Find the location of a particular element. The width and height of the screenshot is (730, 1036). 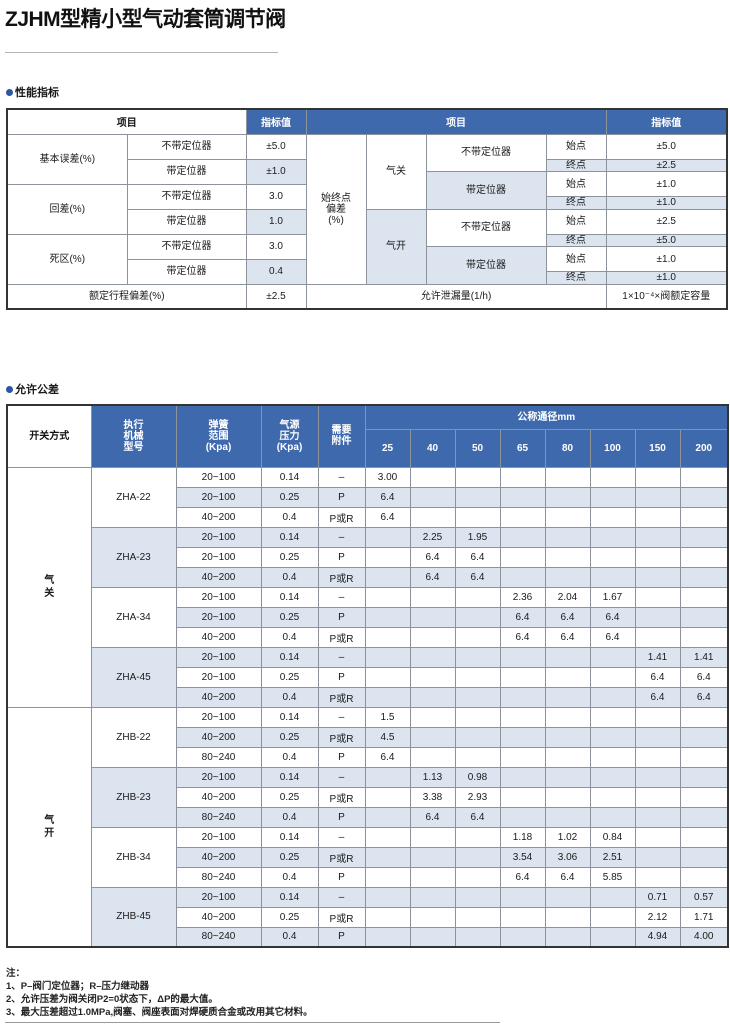

model-cell: ZHB-34 is located at coordinates (133, 857).